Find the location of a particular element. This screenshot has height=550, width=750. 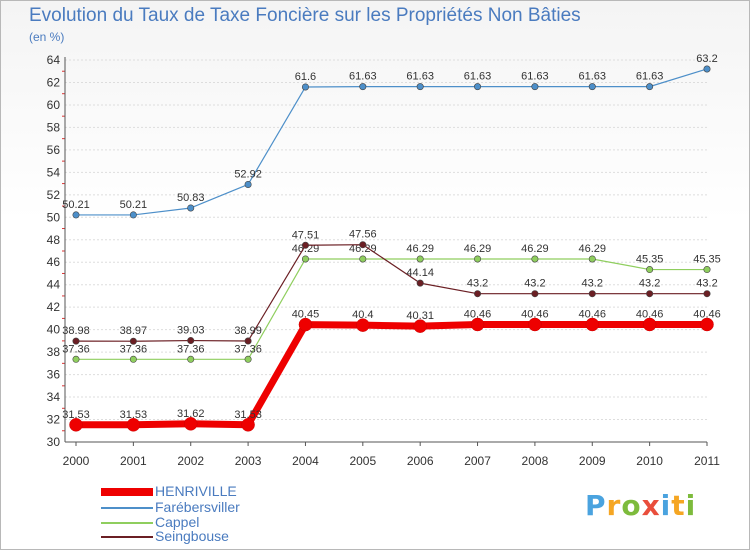

logo-letter: P is located at coordinates (596, 505).